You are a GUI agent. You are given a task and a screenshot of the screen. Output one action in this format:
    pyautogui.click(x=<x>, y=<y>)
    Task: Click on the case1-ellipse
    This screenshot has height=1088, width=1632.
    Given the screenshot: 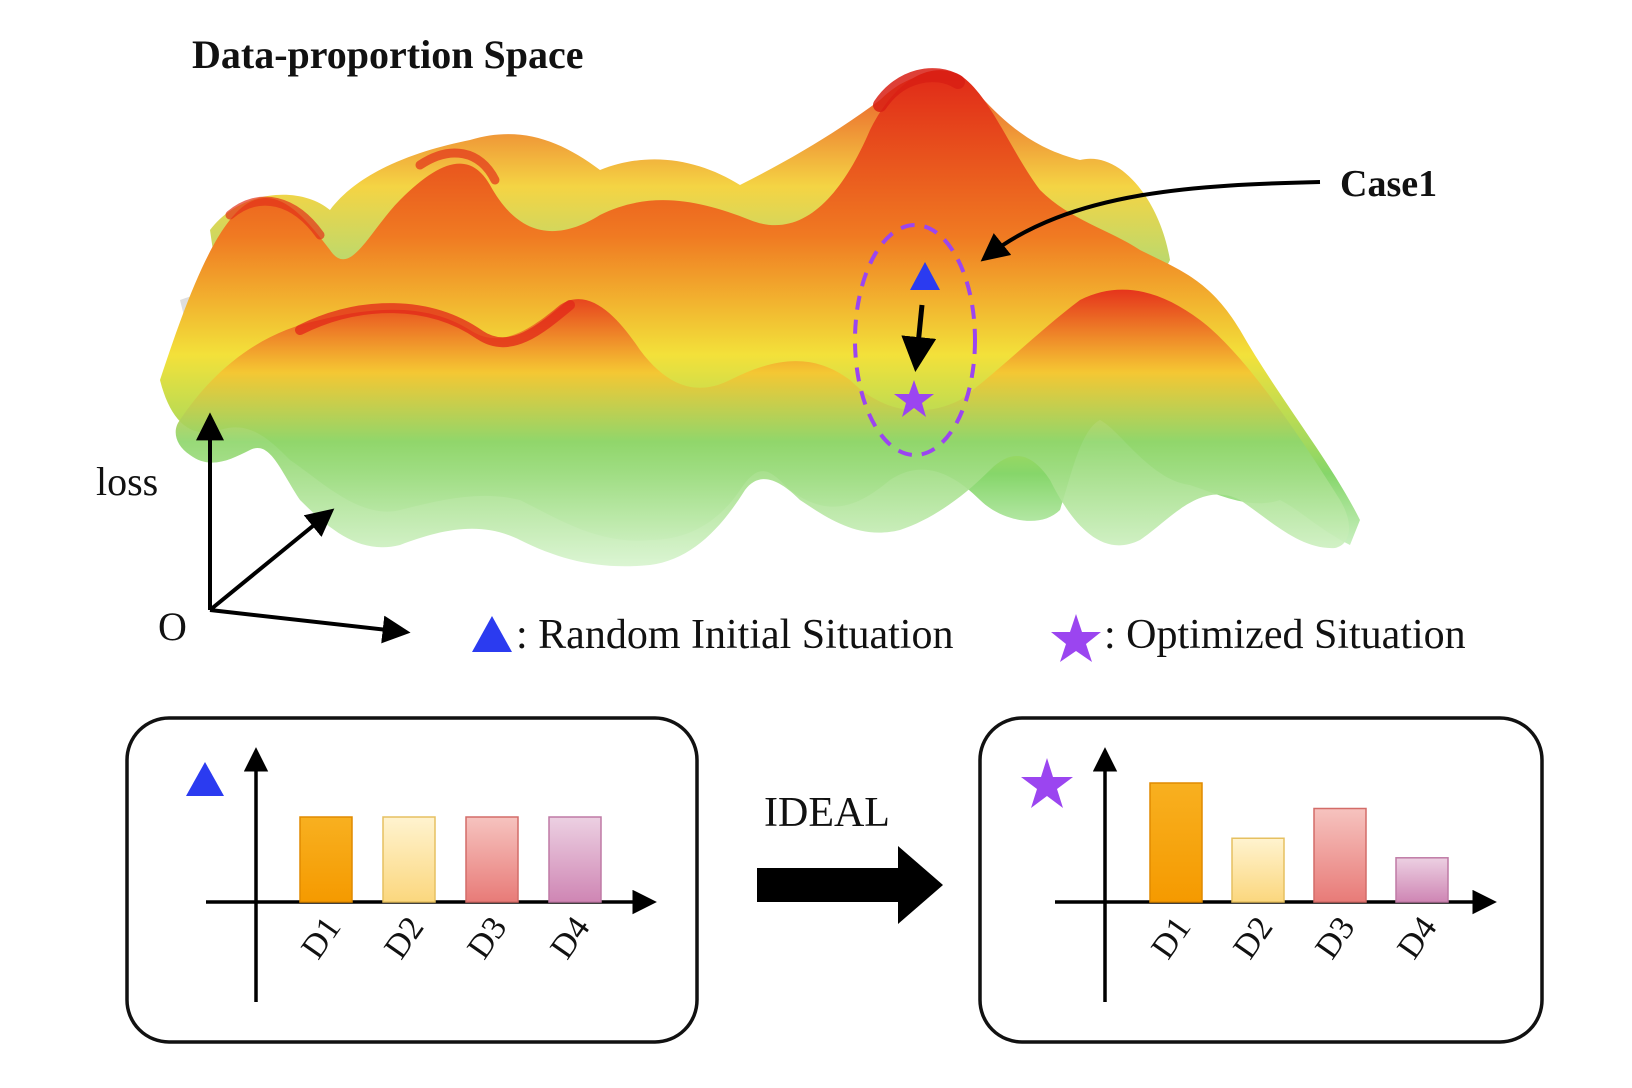 What is the action you would take?
    pyautogui.click(x=915, y=340)
    